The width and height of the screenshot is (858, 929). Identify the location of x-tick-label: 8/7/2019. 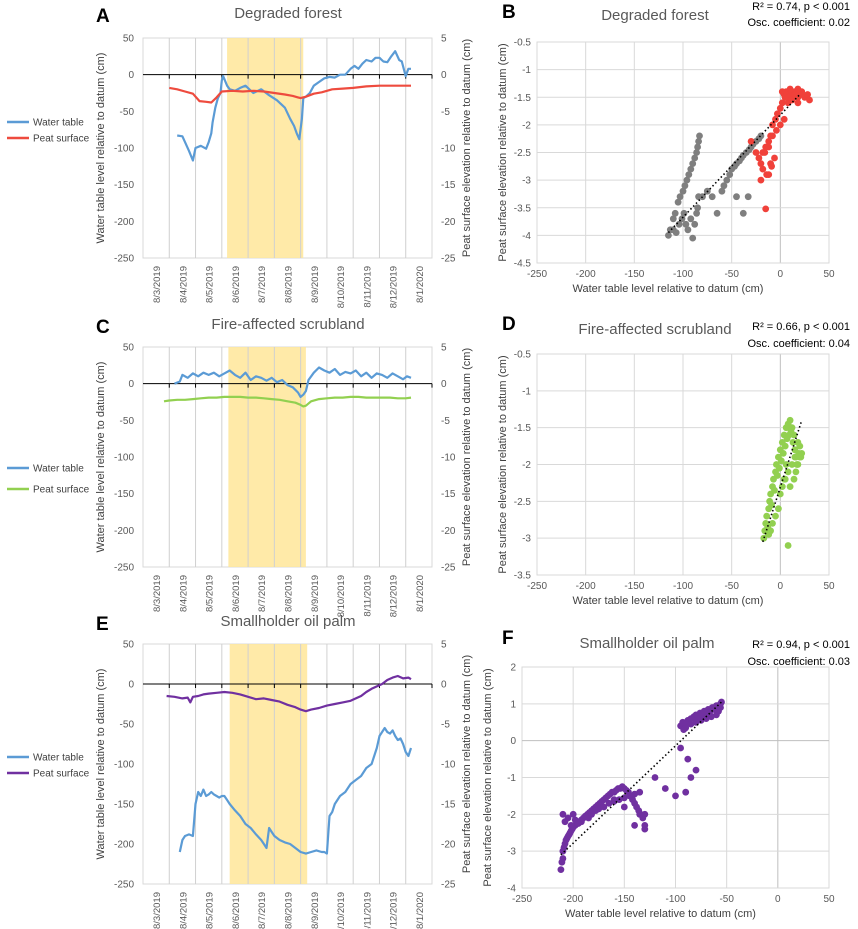
(262, 284).